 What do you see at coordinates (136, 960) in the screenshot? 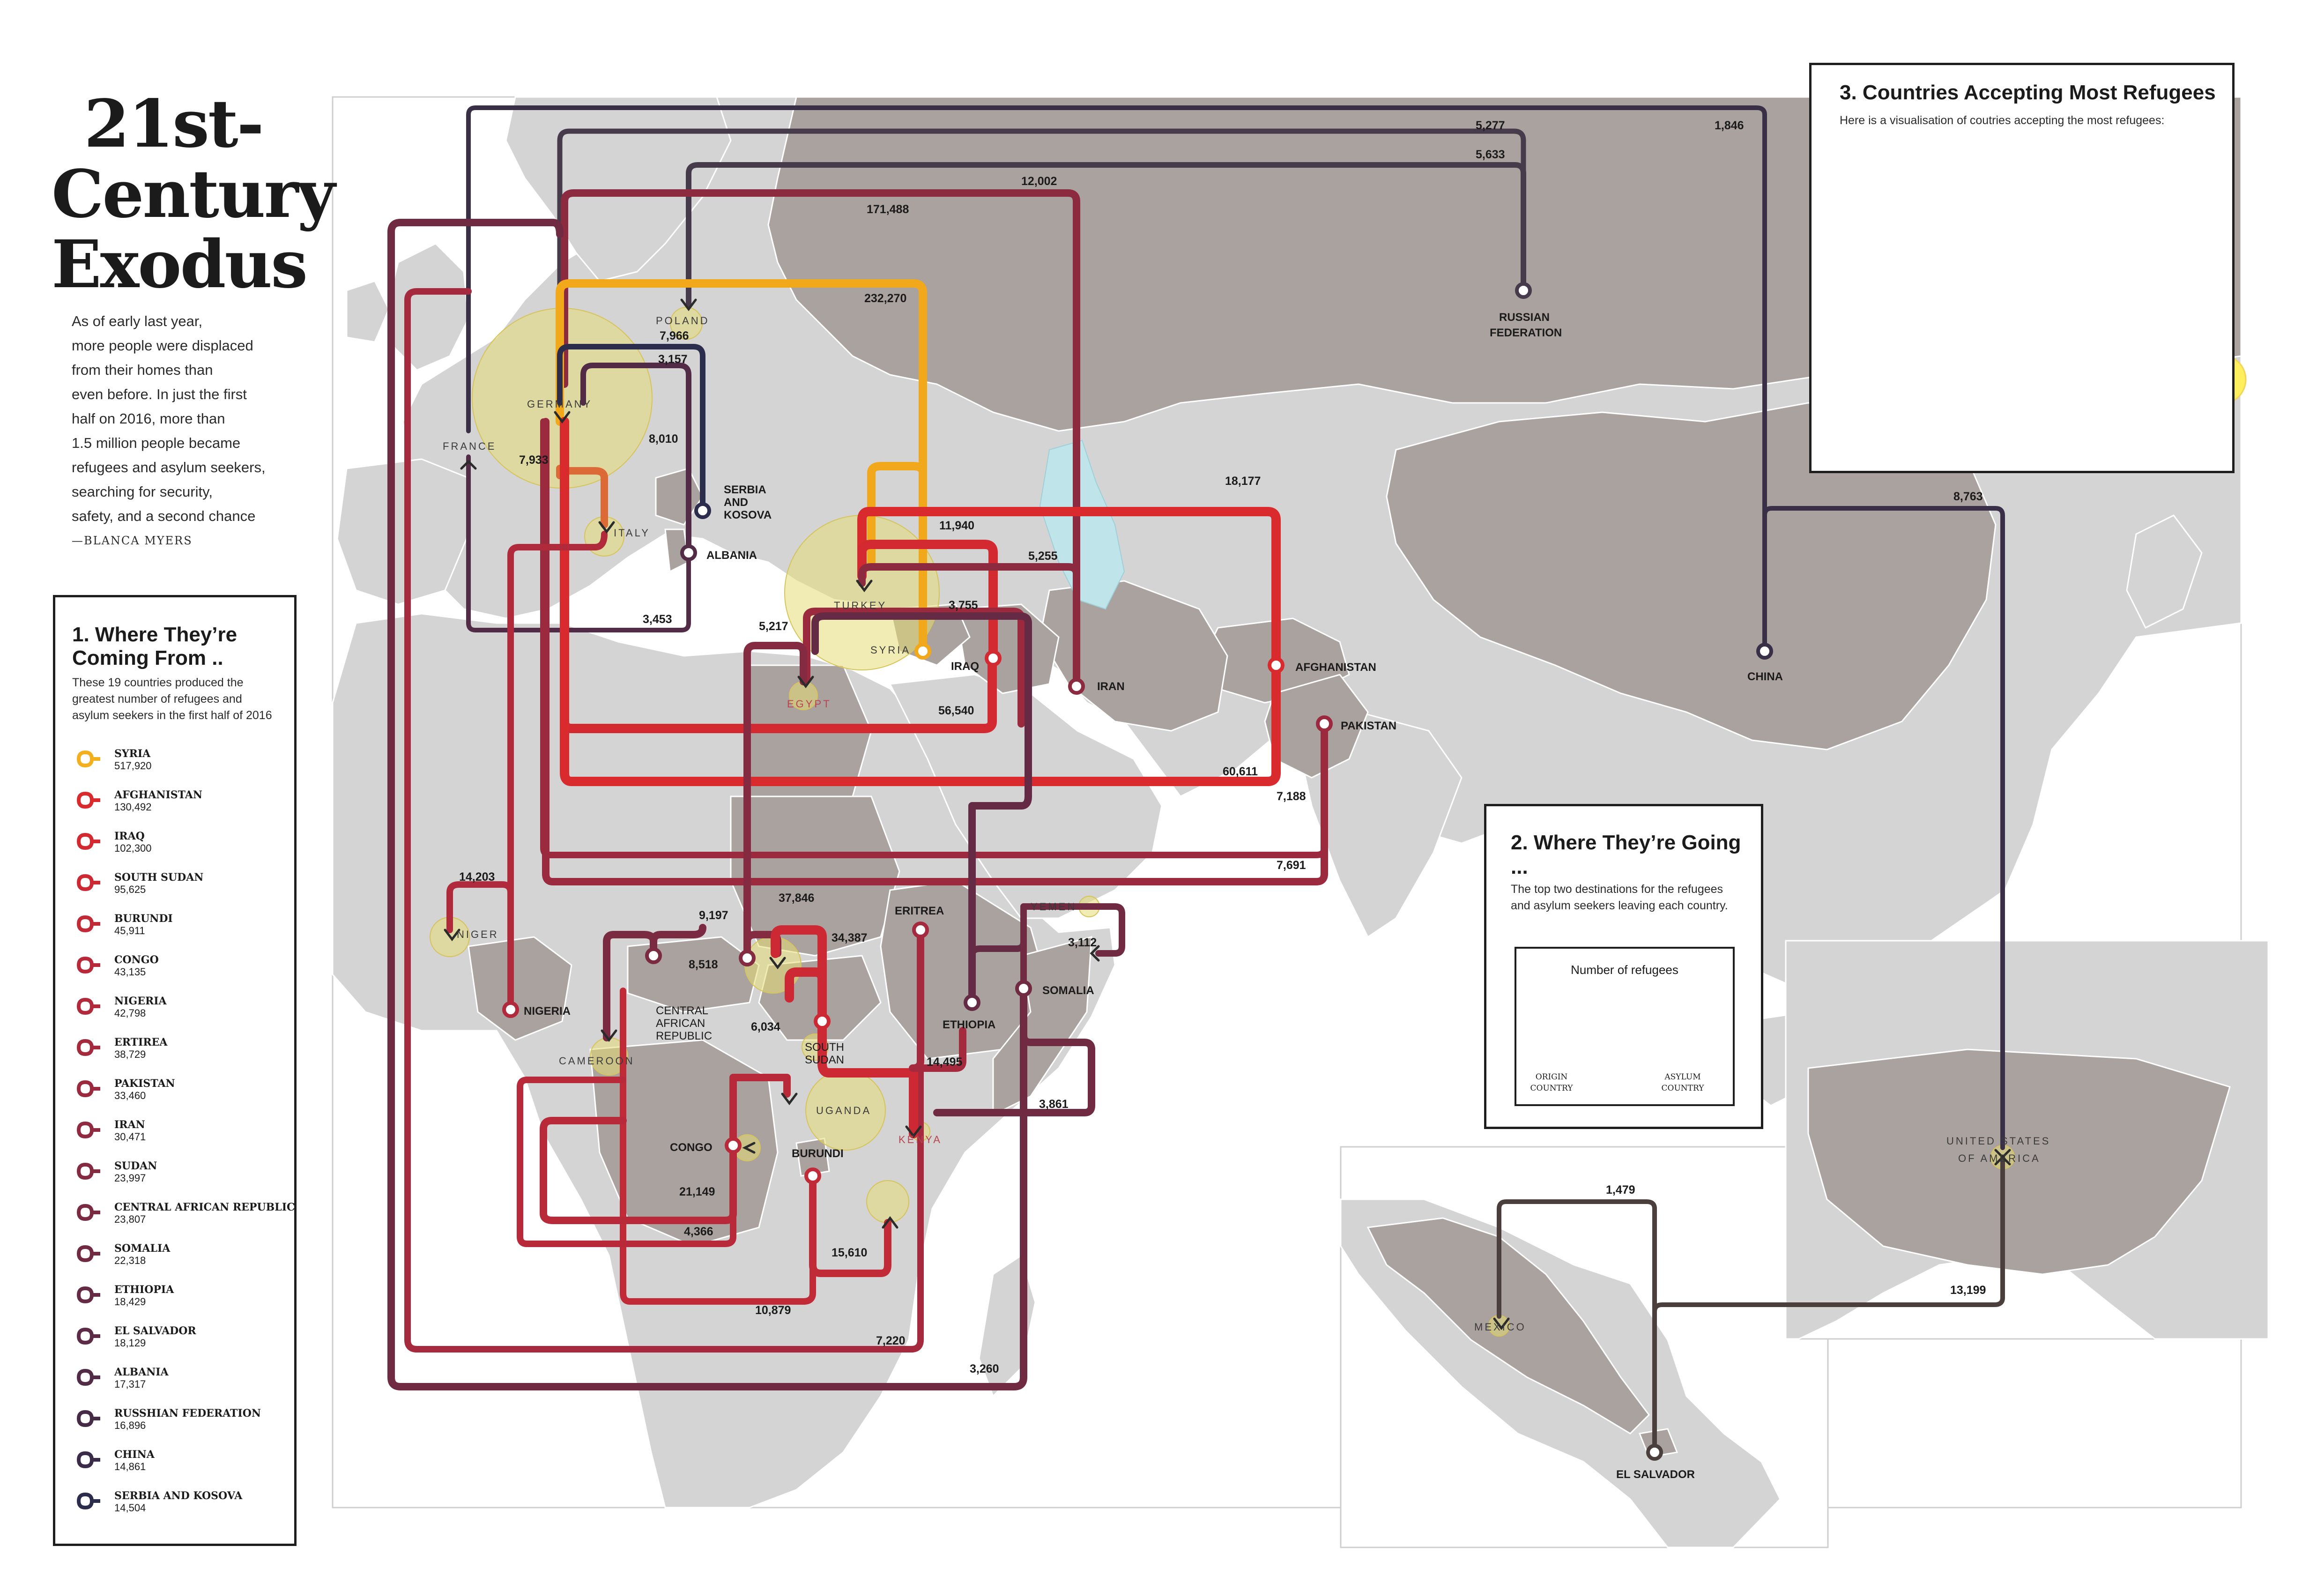
I see `origin-name: CONGO` at bounding box center [136, 960].